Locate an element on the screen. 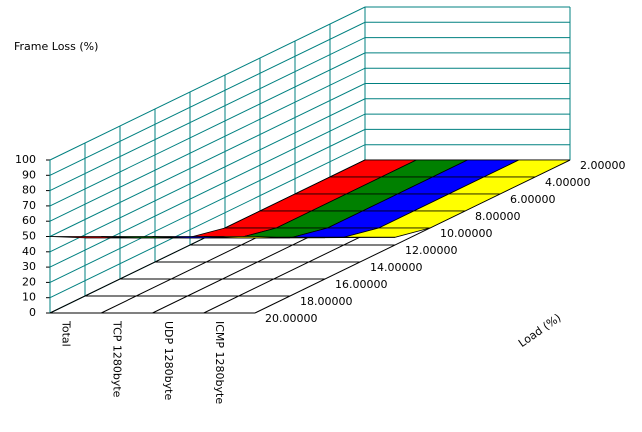 The image size is (642, 432). load-label: 2.00000 is located at coordinates (603, 165).